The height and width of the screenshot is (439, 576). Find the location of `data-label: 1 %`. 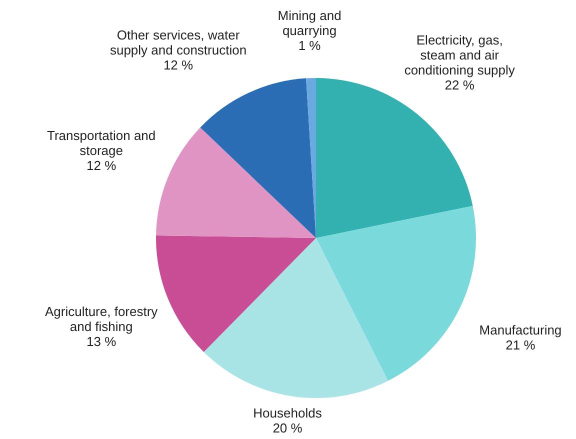

data-label: 1 % is located at coordinates (310, 46).